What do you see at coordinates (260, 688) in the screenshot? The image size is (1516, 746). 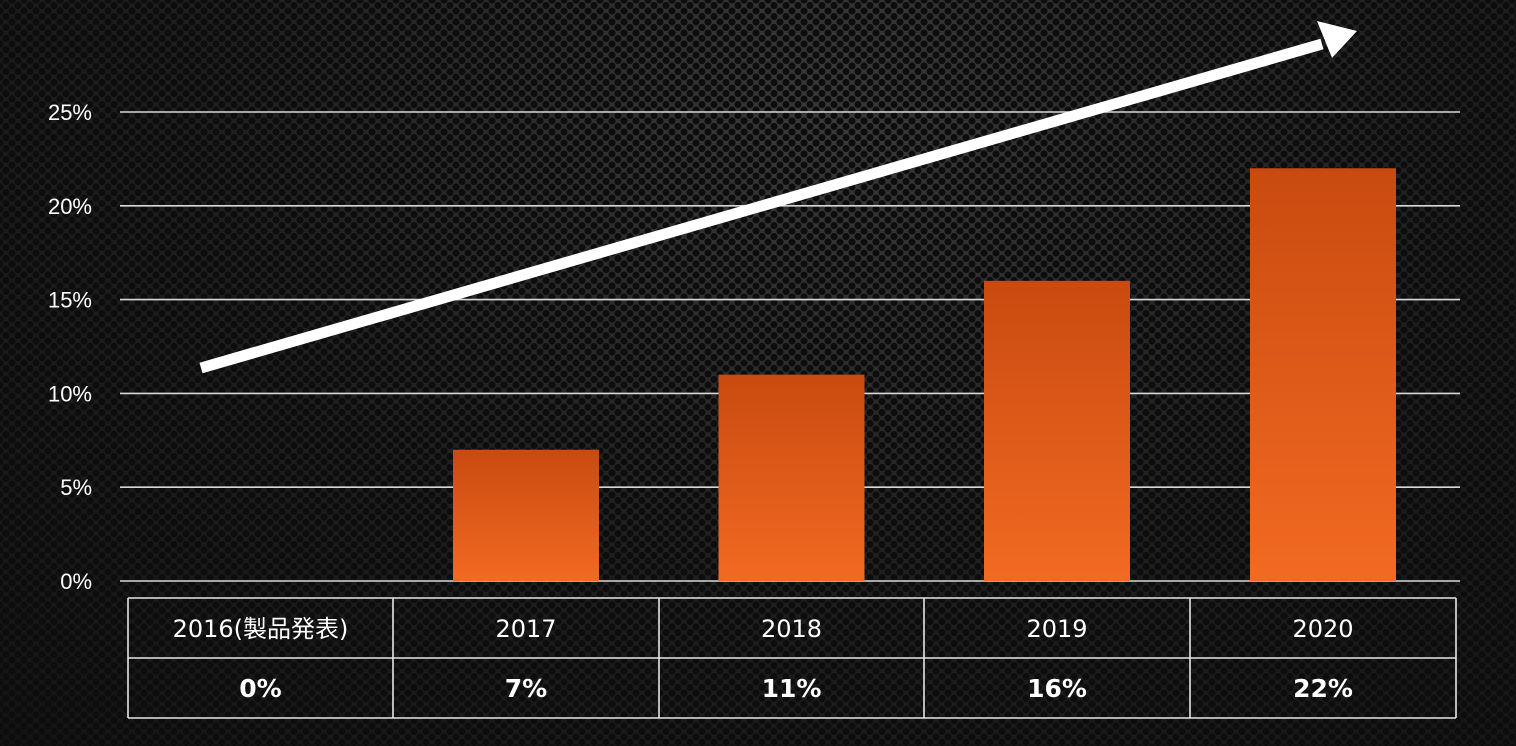 I see `value-label: 0%` at bounding box center [260, 688].